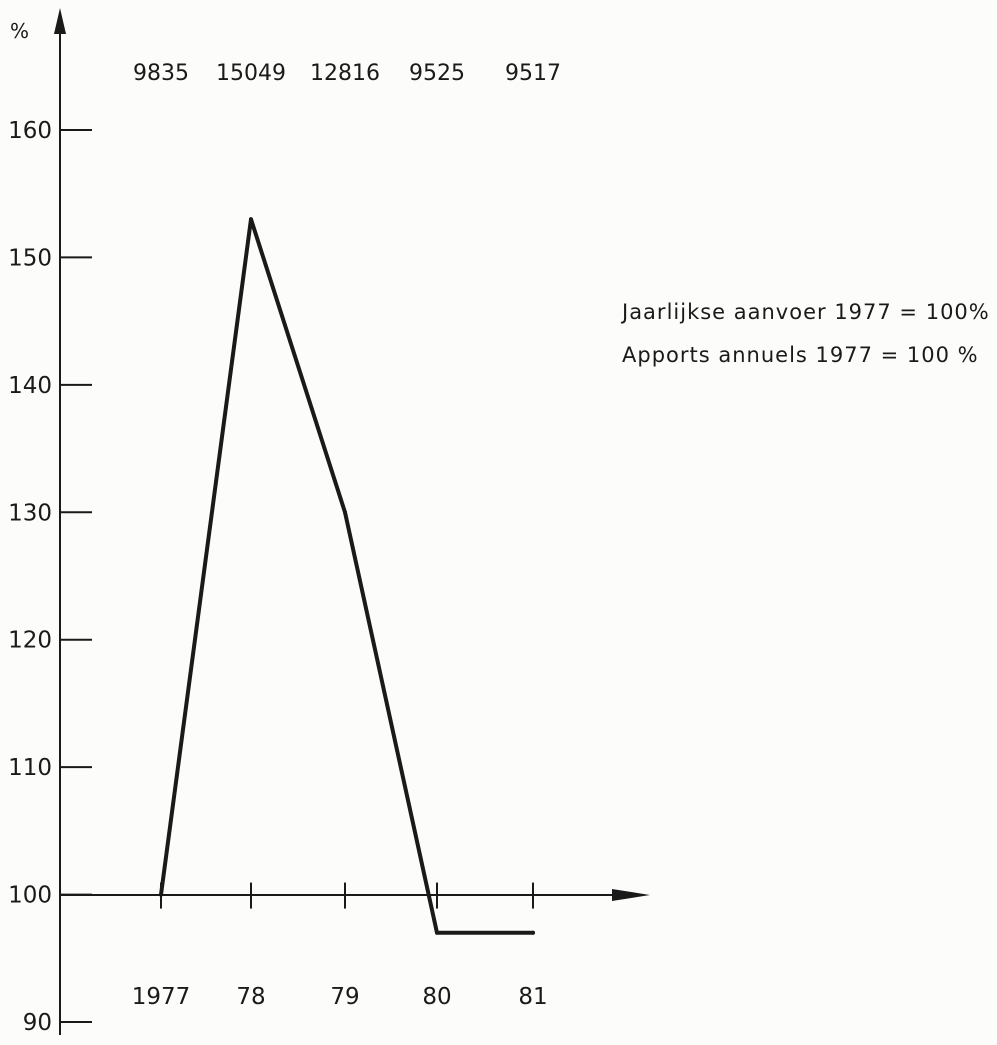 This screenshot has width=997, height=1045. Describe the element at coordinates (161, 73) in the screenshot. I see `annual-total-label: 9835` at that location.